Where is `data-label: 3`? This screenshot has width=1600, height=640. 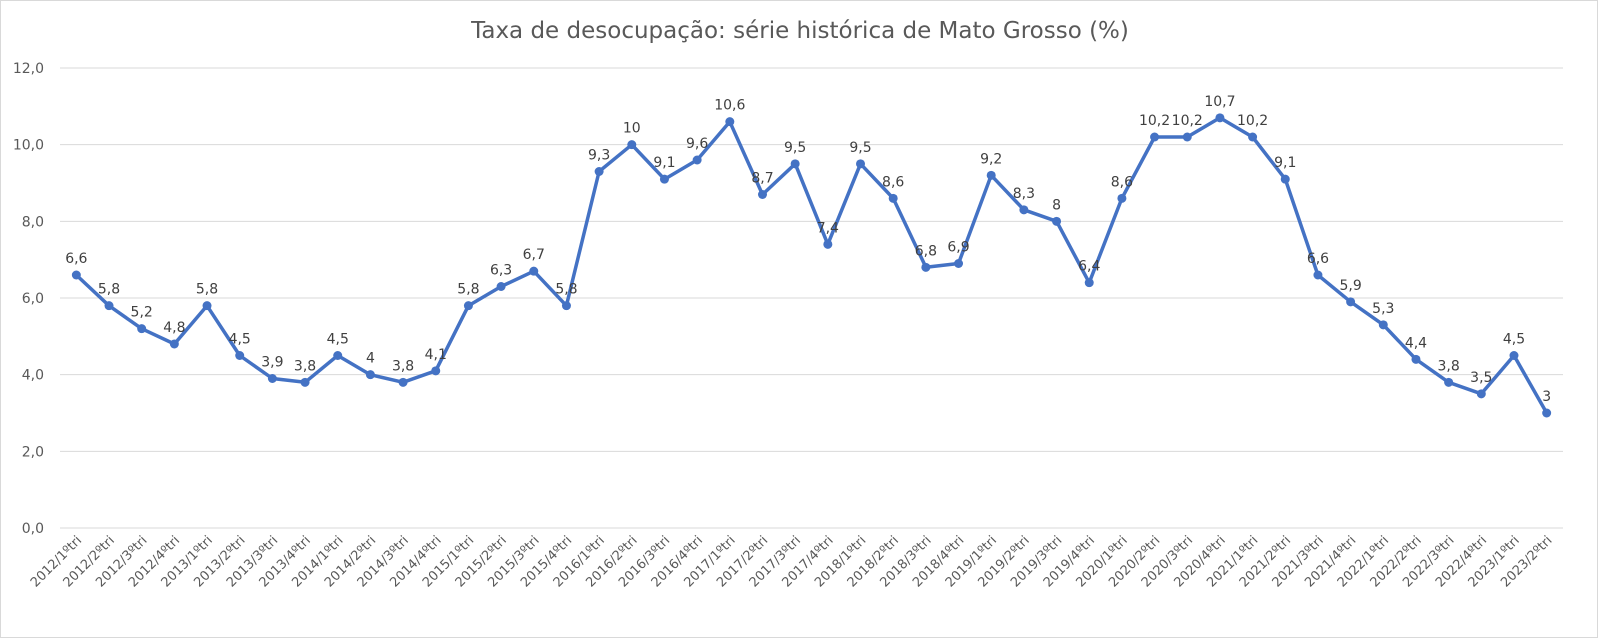
data-label: 3 is located at coordinates (1546, 397).